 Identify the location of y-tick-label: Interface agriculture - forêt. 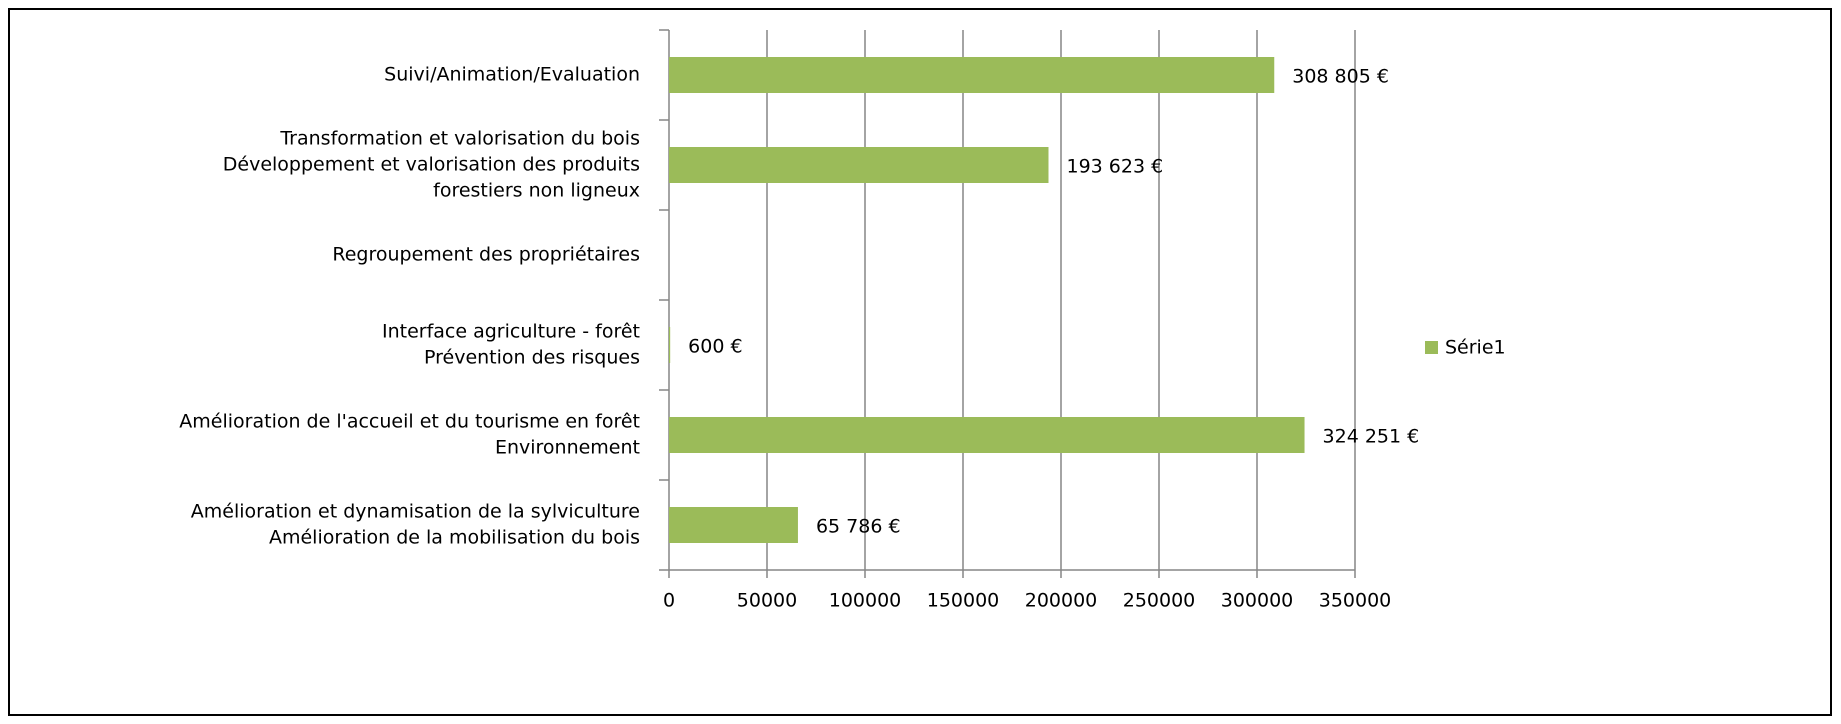
(511, 332).